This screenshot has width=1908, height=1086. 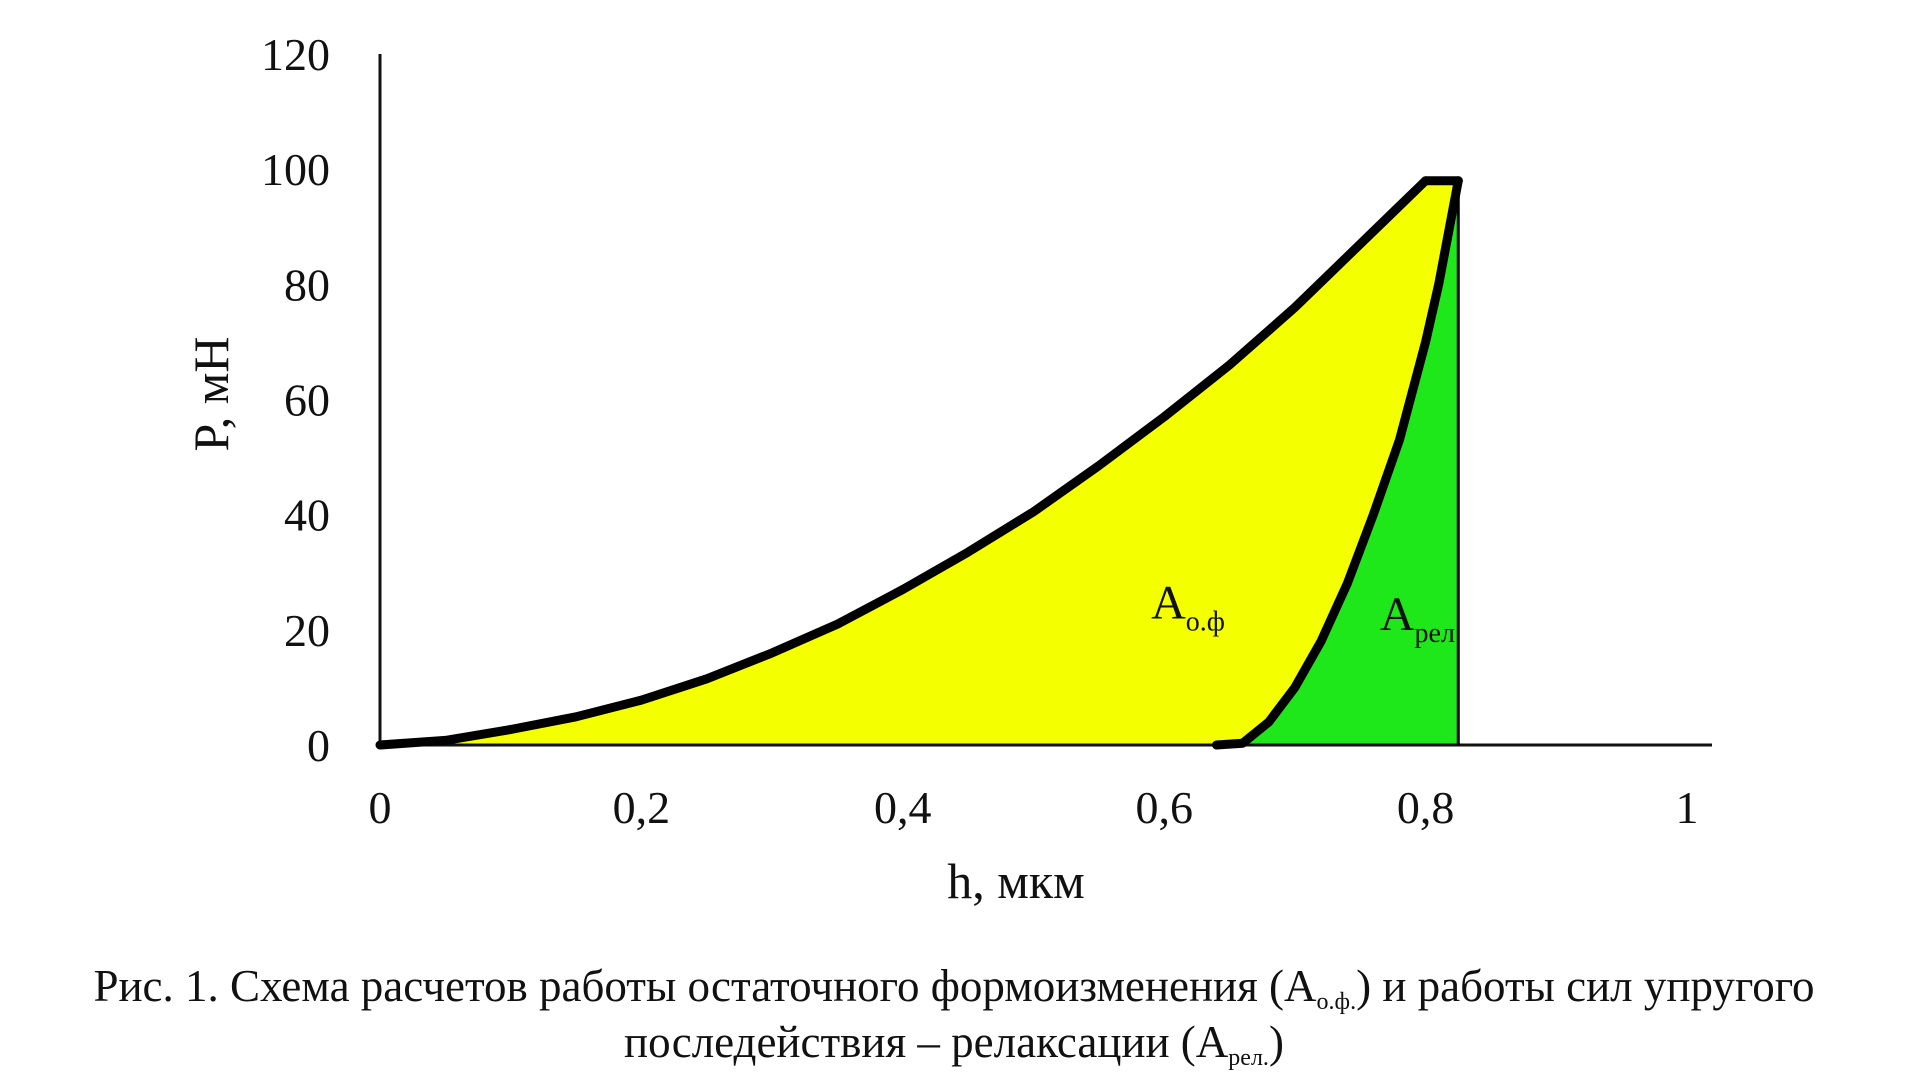 I want to click on area-relaxation, so click(x=1337, y=462).